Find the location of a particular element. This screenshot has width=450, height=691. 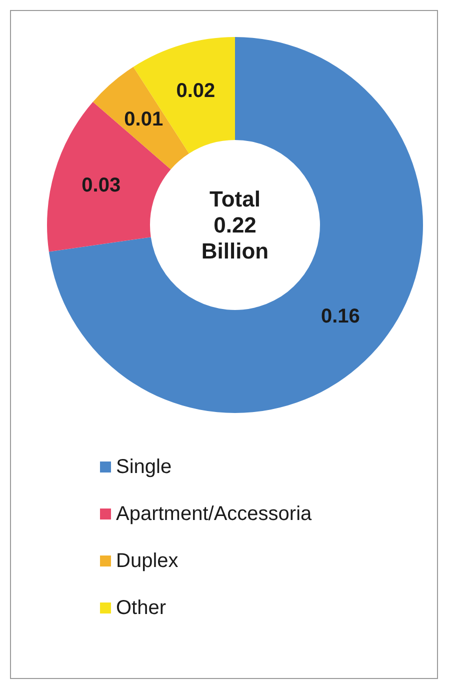

legend-label: Single is located at coordinates (144, 467).